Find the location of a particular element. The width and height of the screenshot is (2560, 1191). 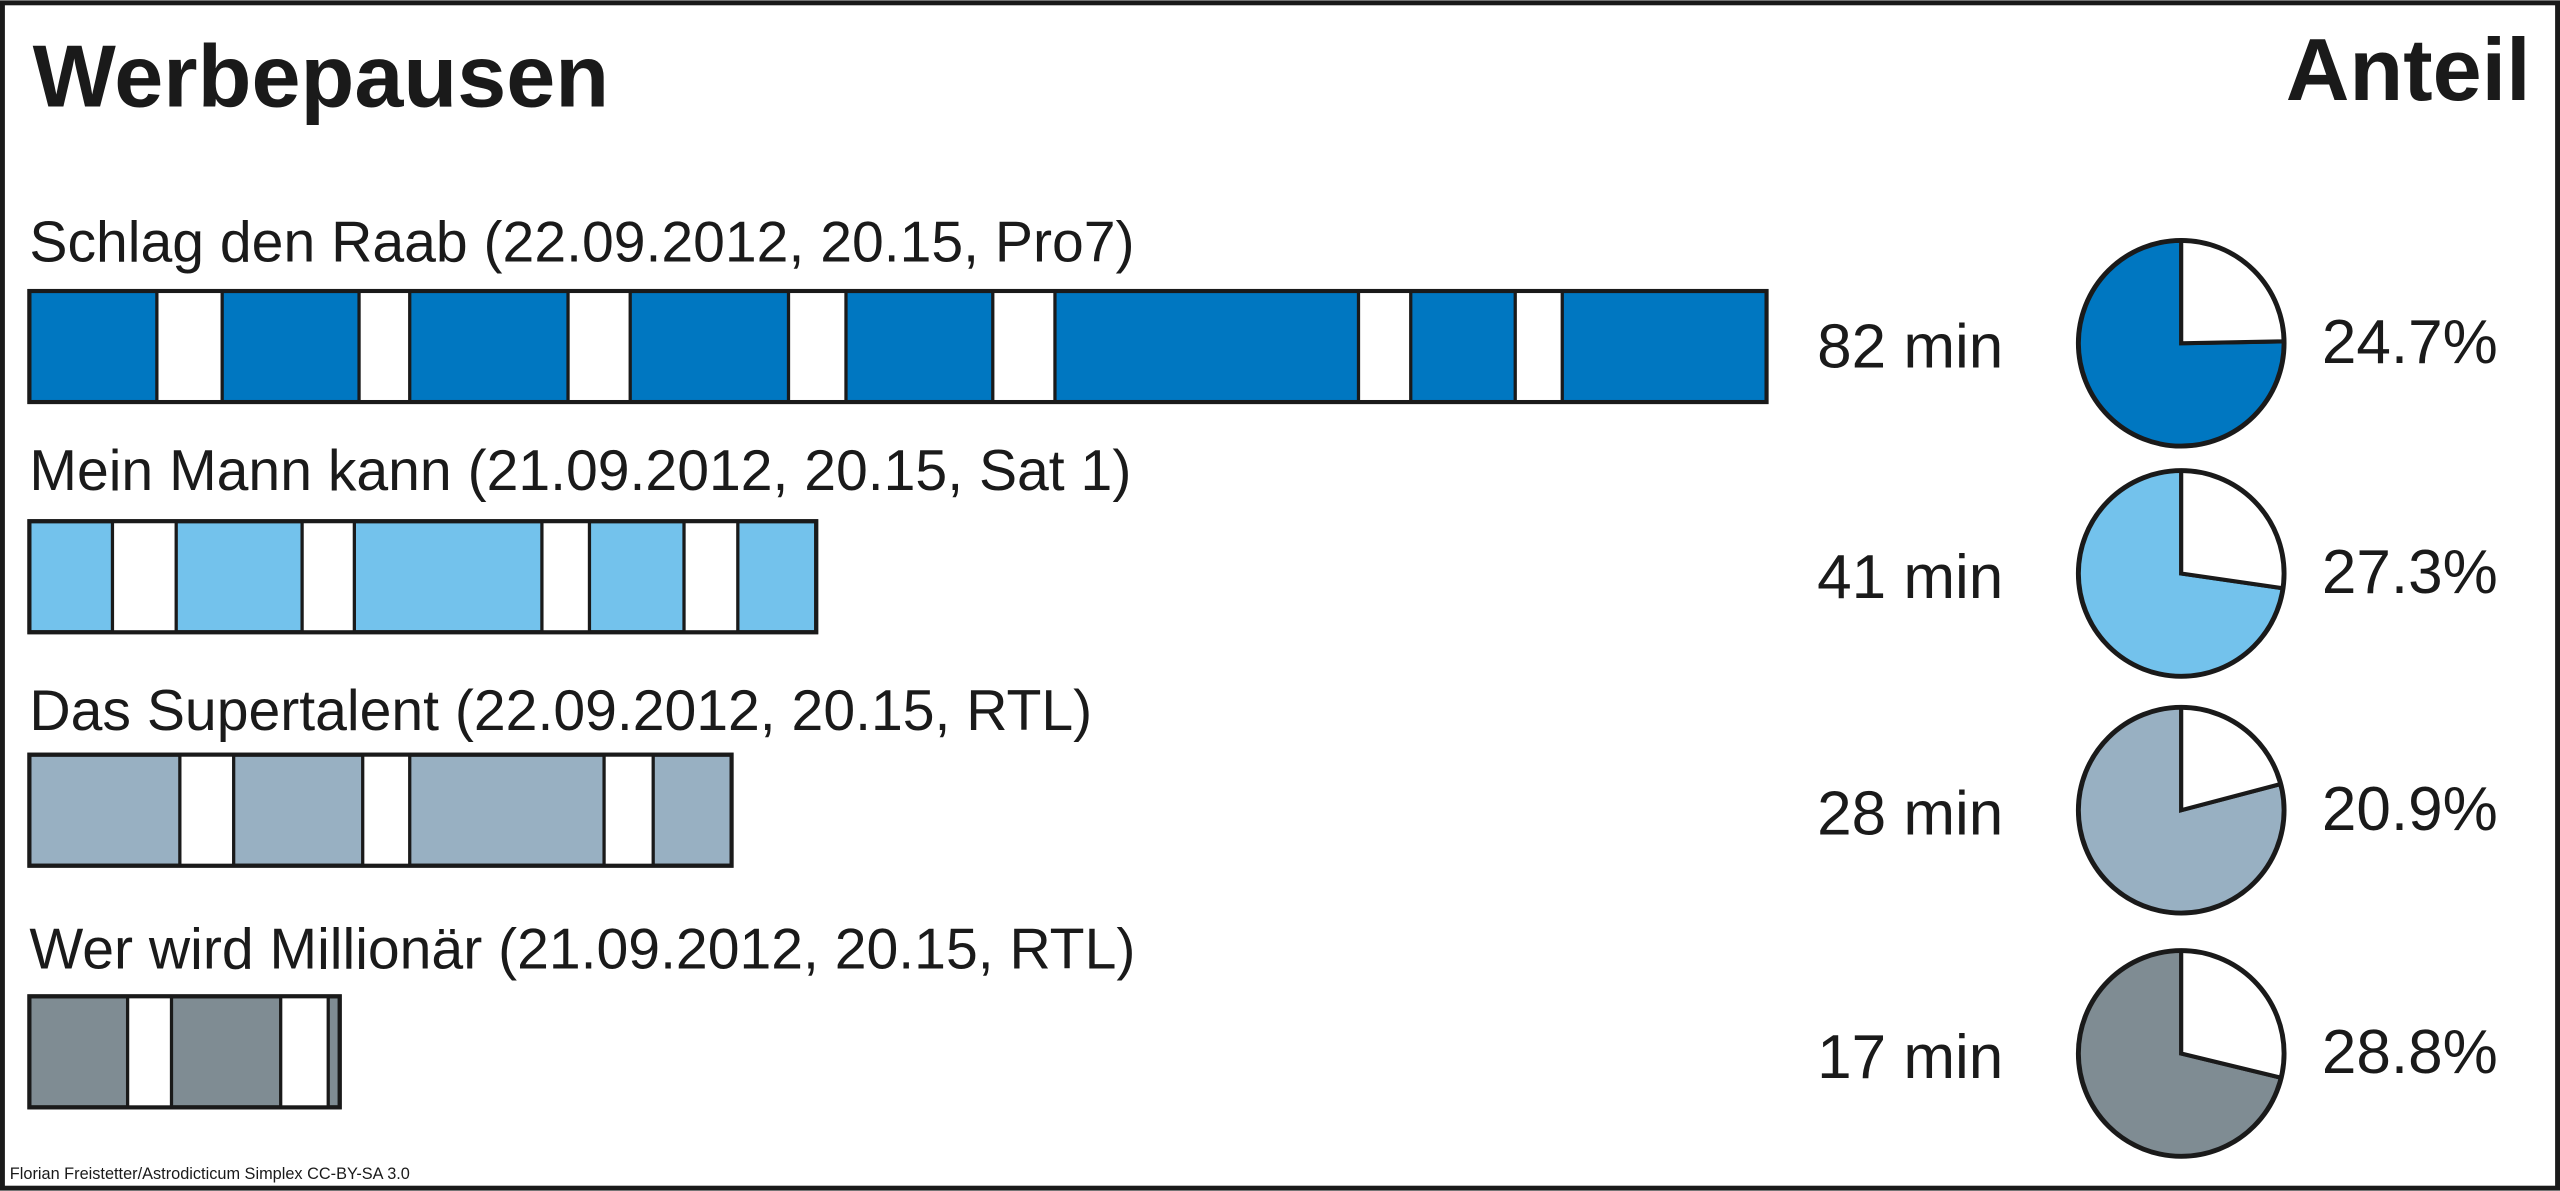

share-label: 24.7% is located at coordinates (2410, 342).